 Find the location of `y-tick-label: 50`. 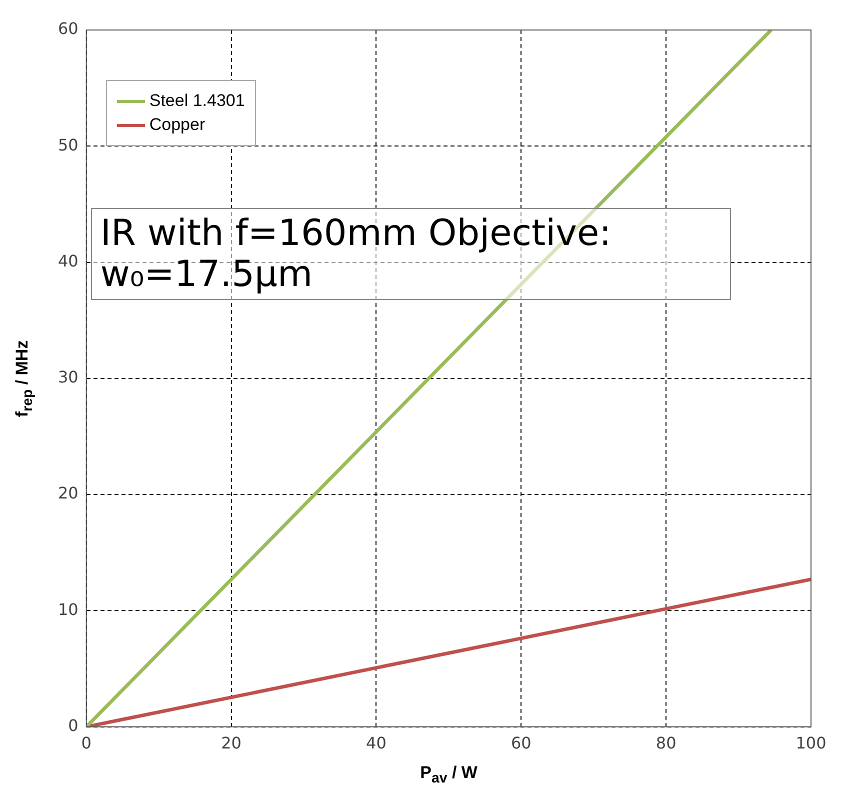

y-tick-label: 50 is located at coordinates (68, 144).